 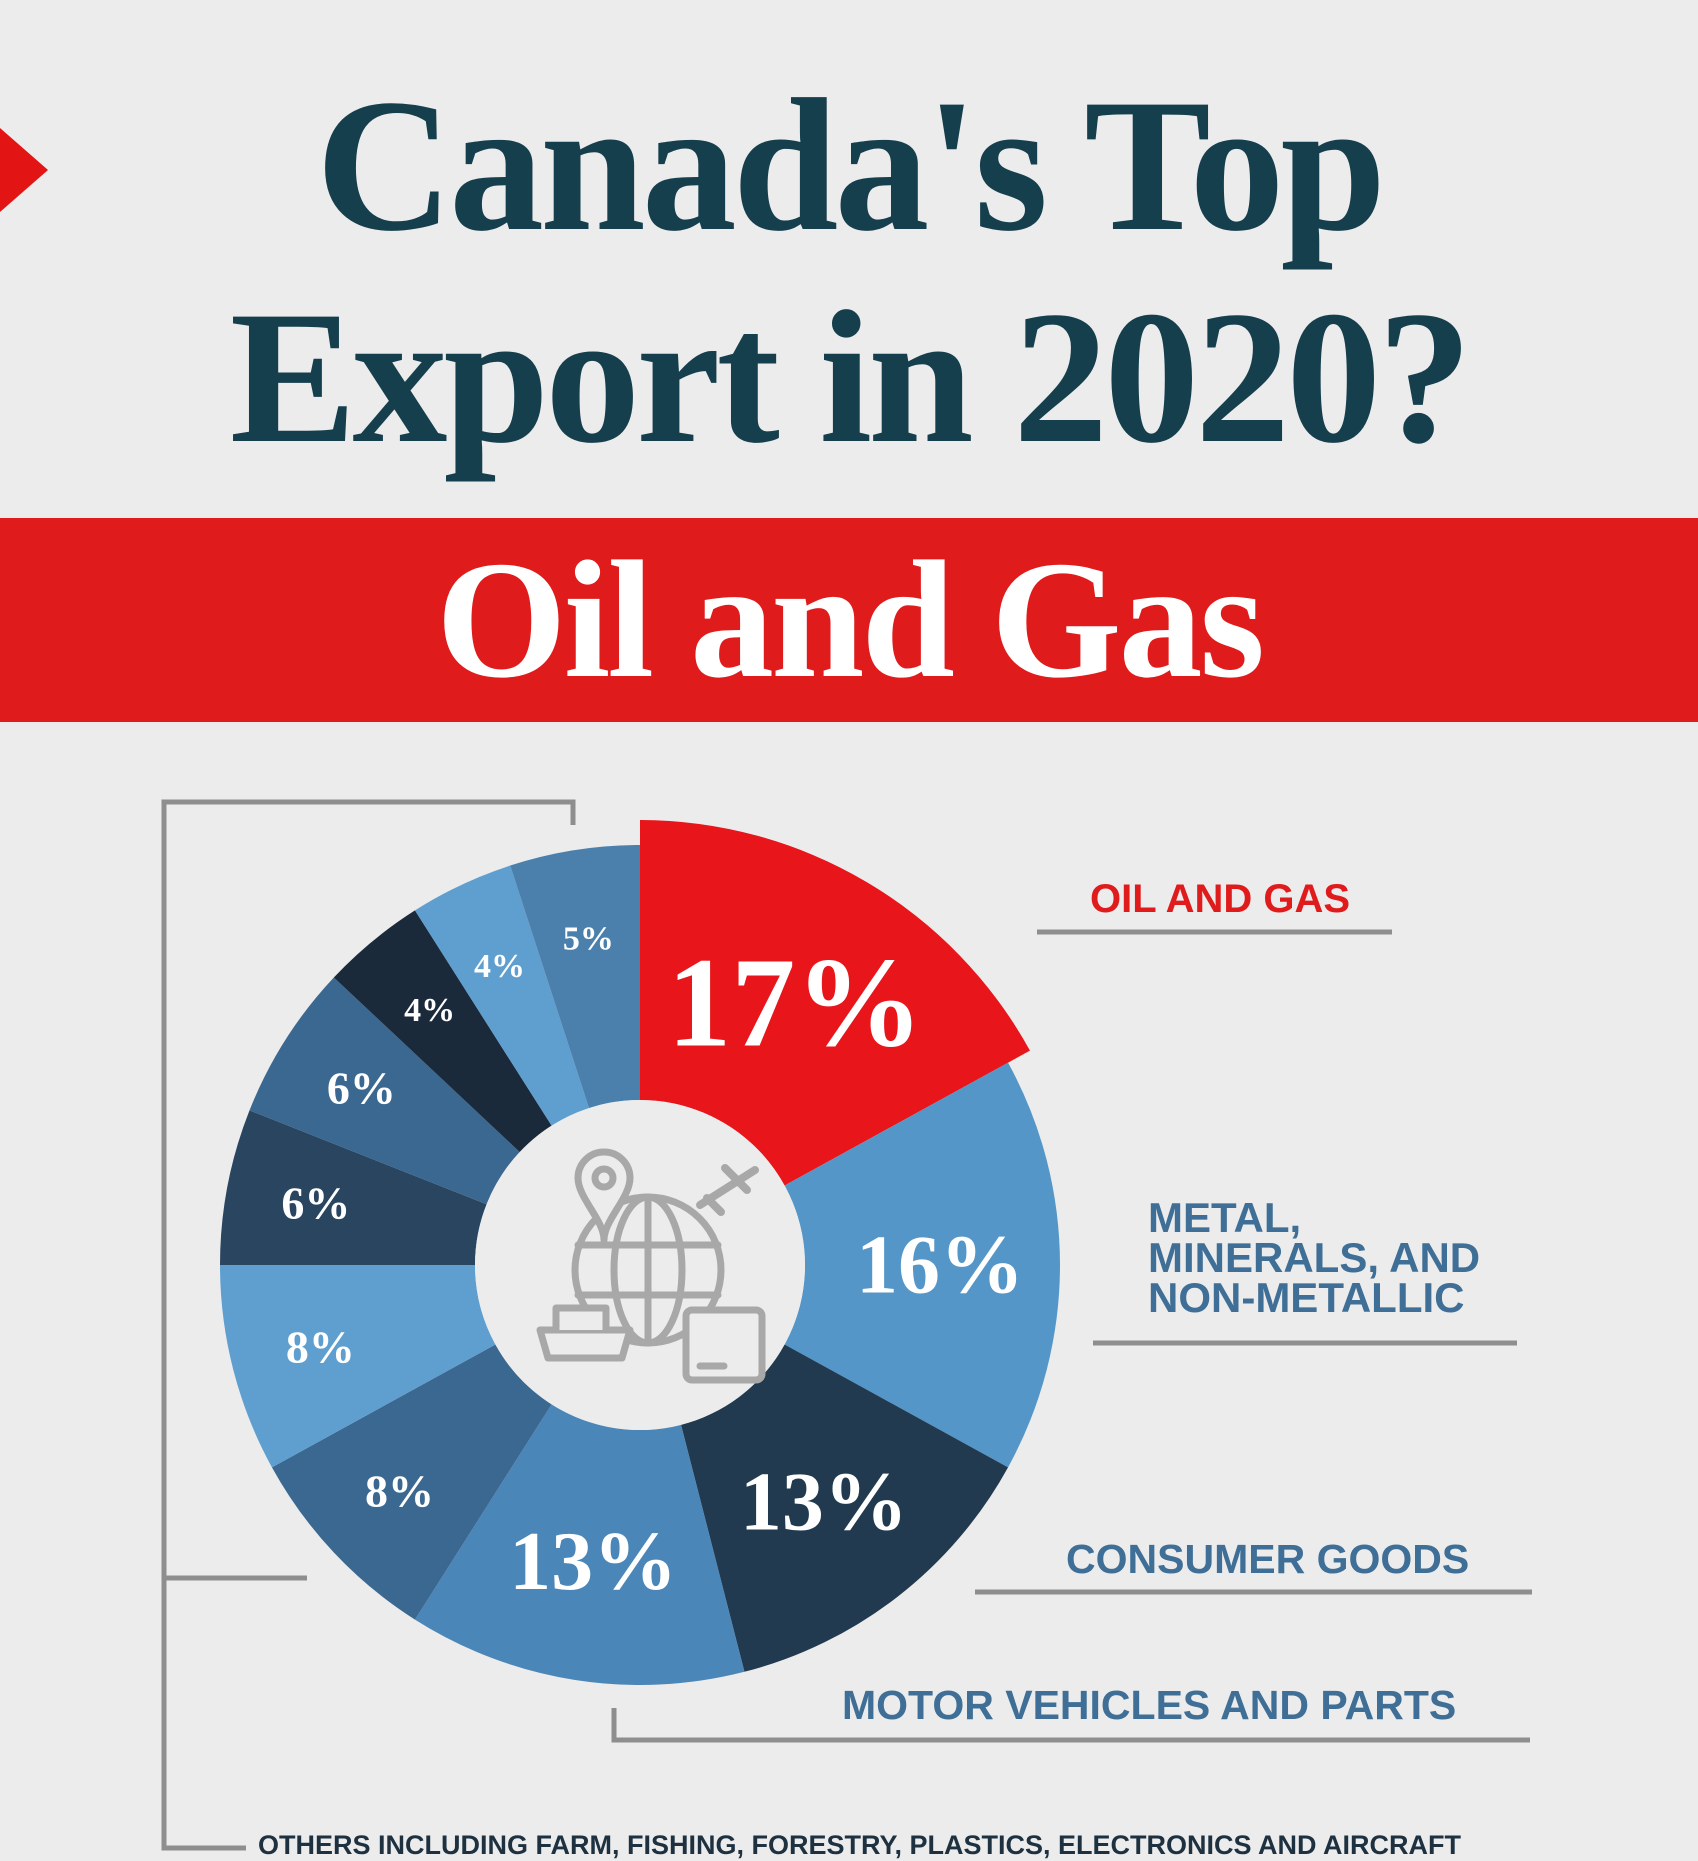 What do you see at coordinates (850, 378) in the screenshot?
I see `title-line-2: Export in 2020?` at bounding box center [850, 378].